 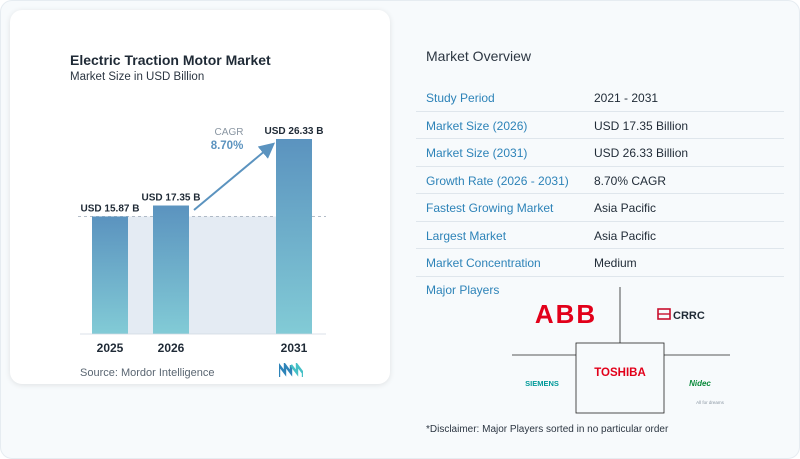 I want to click on overview-row-market-size-2031: Market Size (2031) USD 26.33 Billion, so click(x=600, y=153).